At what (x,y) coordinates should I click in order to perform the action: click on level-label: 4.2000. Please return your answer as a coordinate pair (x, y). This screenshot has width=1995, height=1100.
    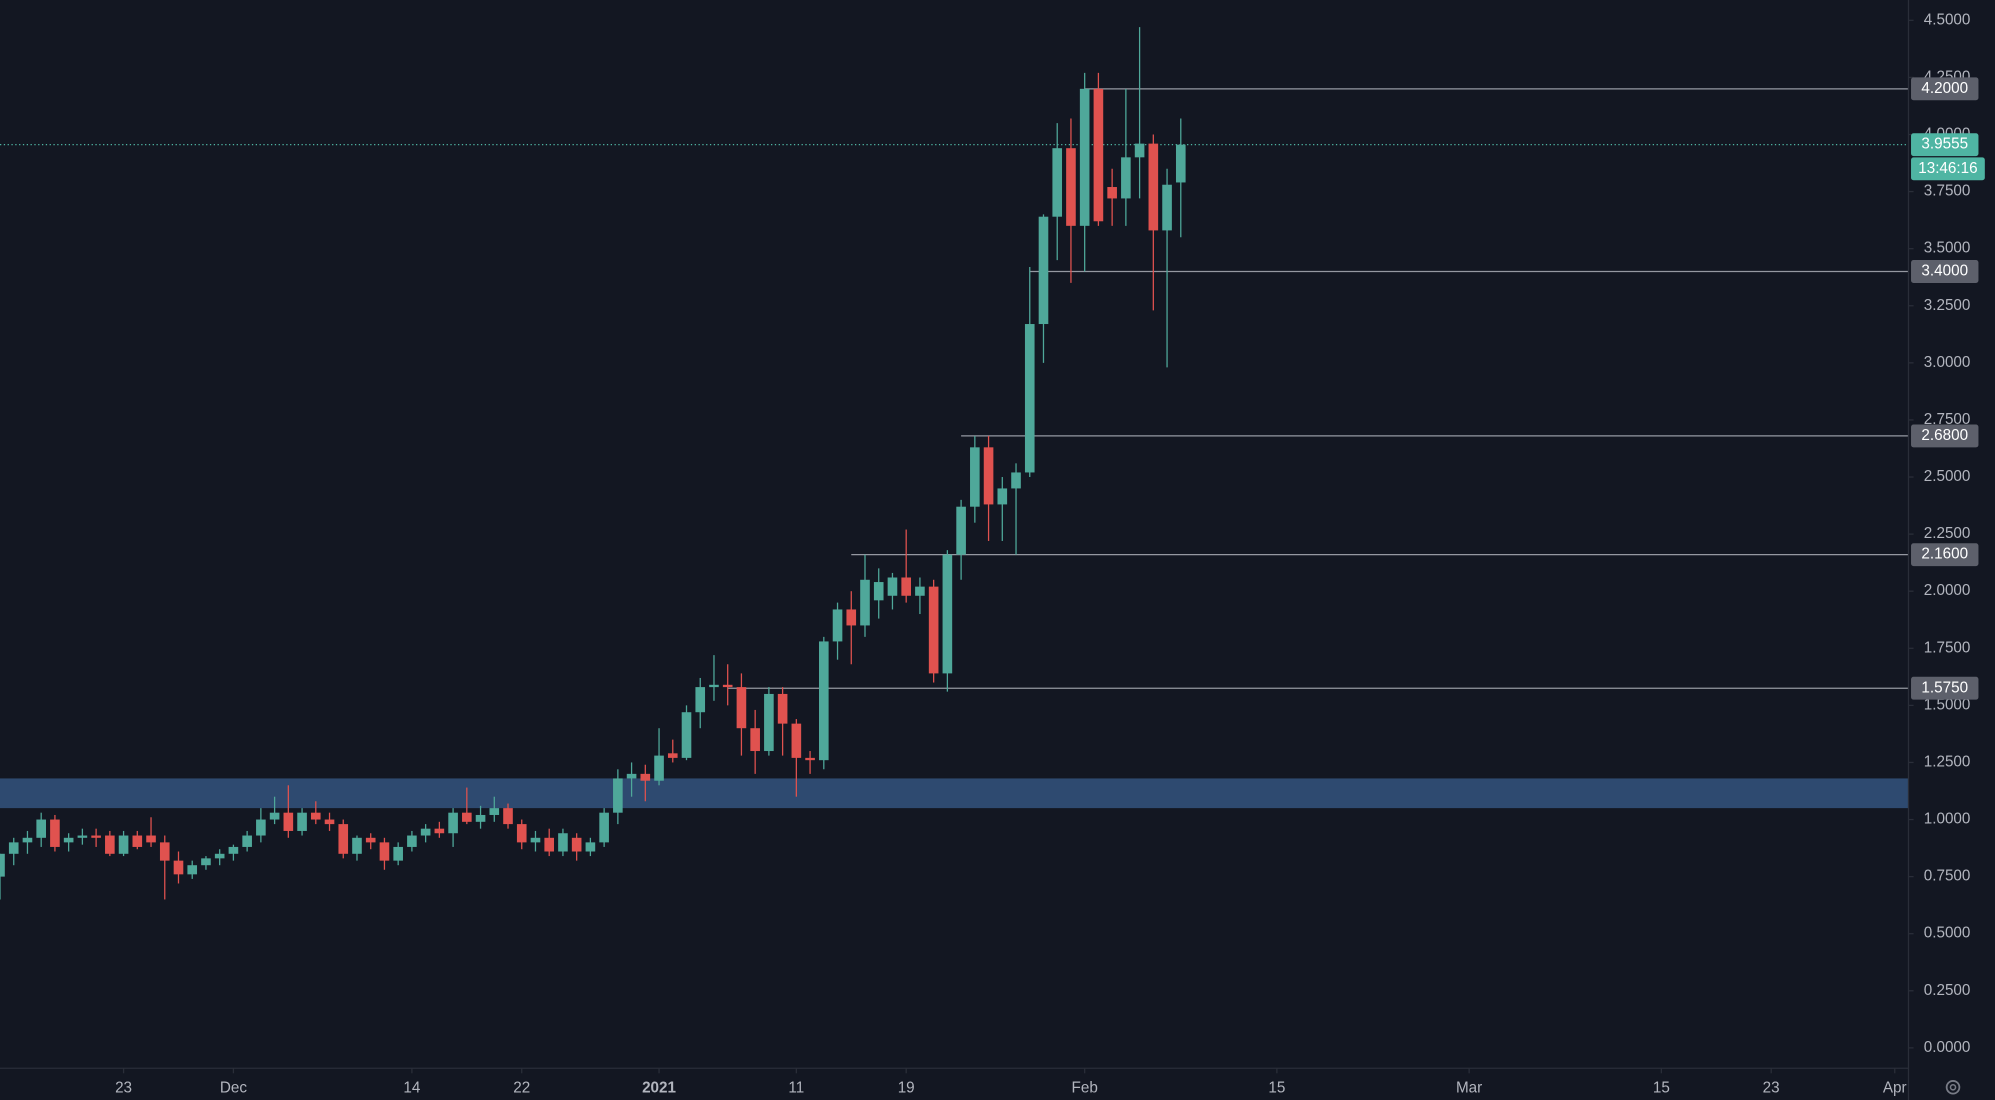
    Looking at the image, I should click on (1944, 88).